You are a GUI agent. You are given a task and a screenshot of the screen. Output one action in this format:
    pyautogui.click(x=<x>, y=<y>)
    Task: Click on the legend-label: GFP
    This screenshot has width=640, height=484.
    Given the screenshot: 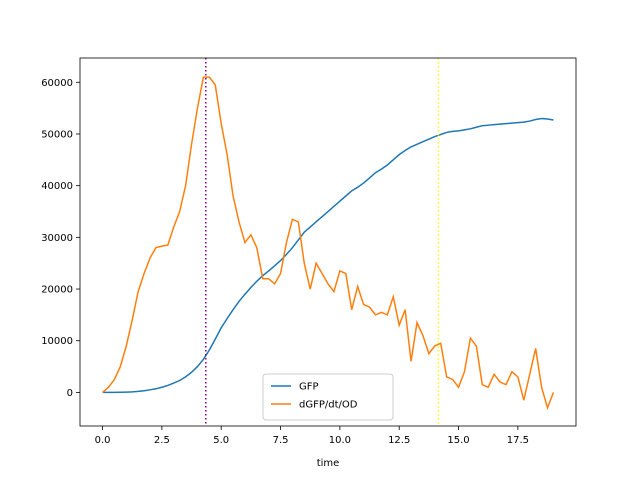 What is the action you would take?
    pyautogui.click(x=309, y=387)
    